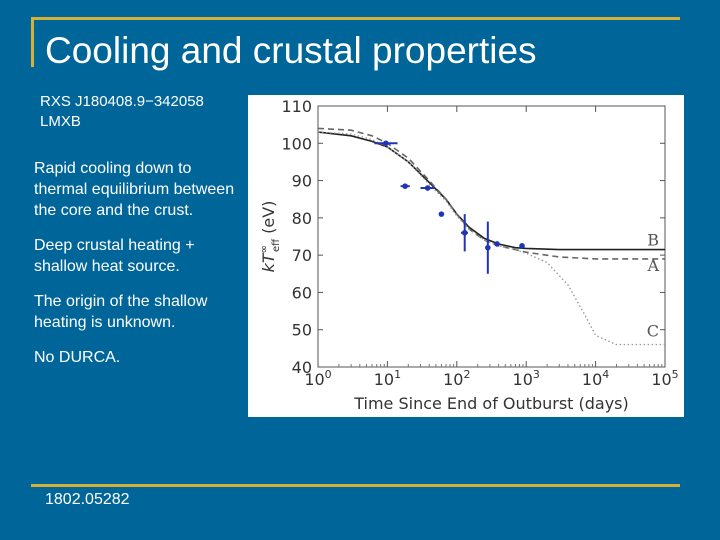 This screenshot has height=540, width=720. Describe the element at coordinates (664, 378) in the screenshot. I see `x-tick-label: 10⁵` at that location.